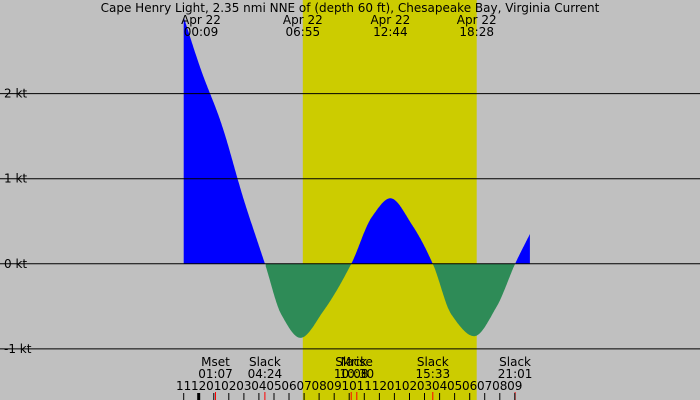 The height and width of the screenshot is (400, 700). I want to click on top-date-label-0: Apr 22, so click(201, 20).